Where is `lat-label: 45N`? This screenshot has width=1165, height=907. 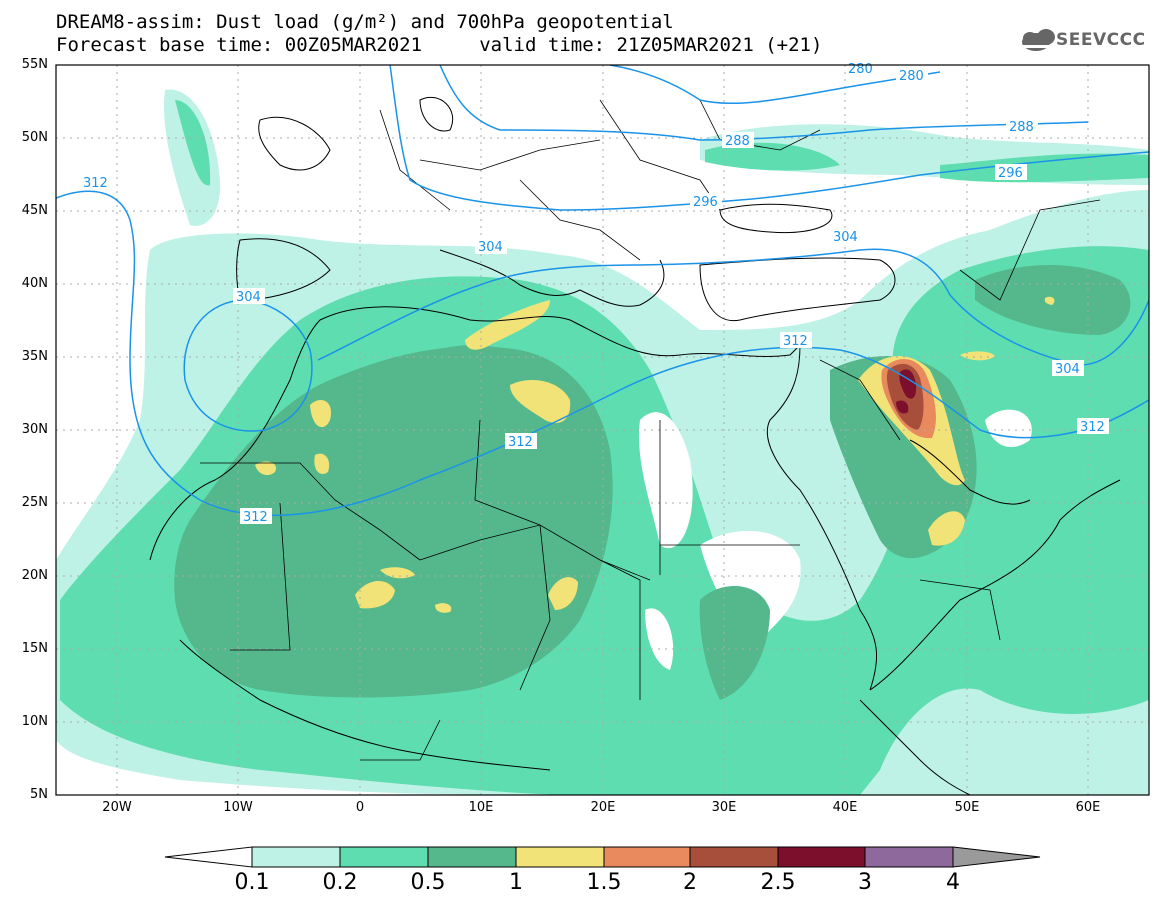
lat-label: 45N is located at coordinates (34, 210).